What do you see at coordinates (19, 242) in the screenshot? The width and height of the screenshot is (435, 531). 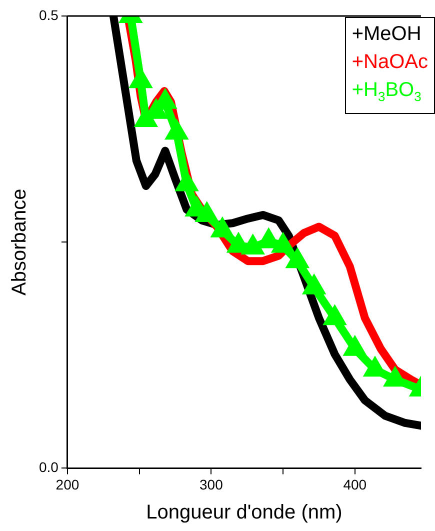 I see `y-axis-title: Absorbance` at bounding box center [19, 242].